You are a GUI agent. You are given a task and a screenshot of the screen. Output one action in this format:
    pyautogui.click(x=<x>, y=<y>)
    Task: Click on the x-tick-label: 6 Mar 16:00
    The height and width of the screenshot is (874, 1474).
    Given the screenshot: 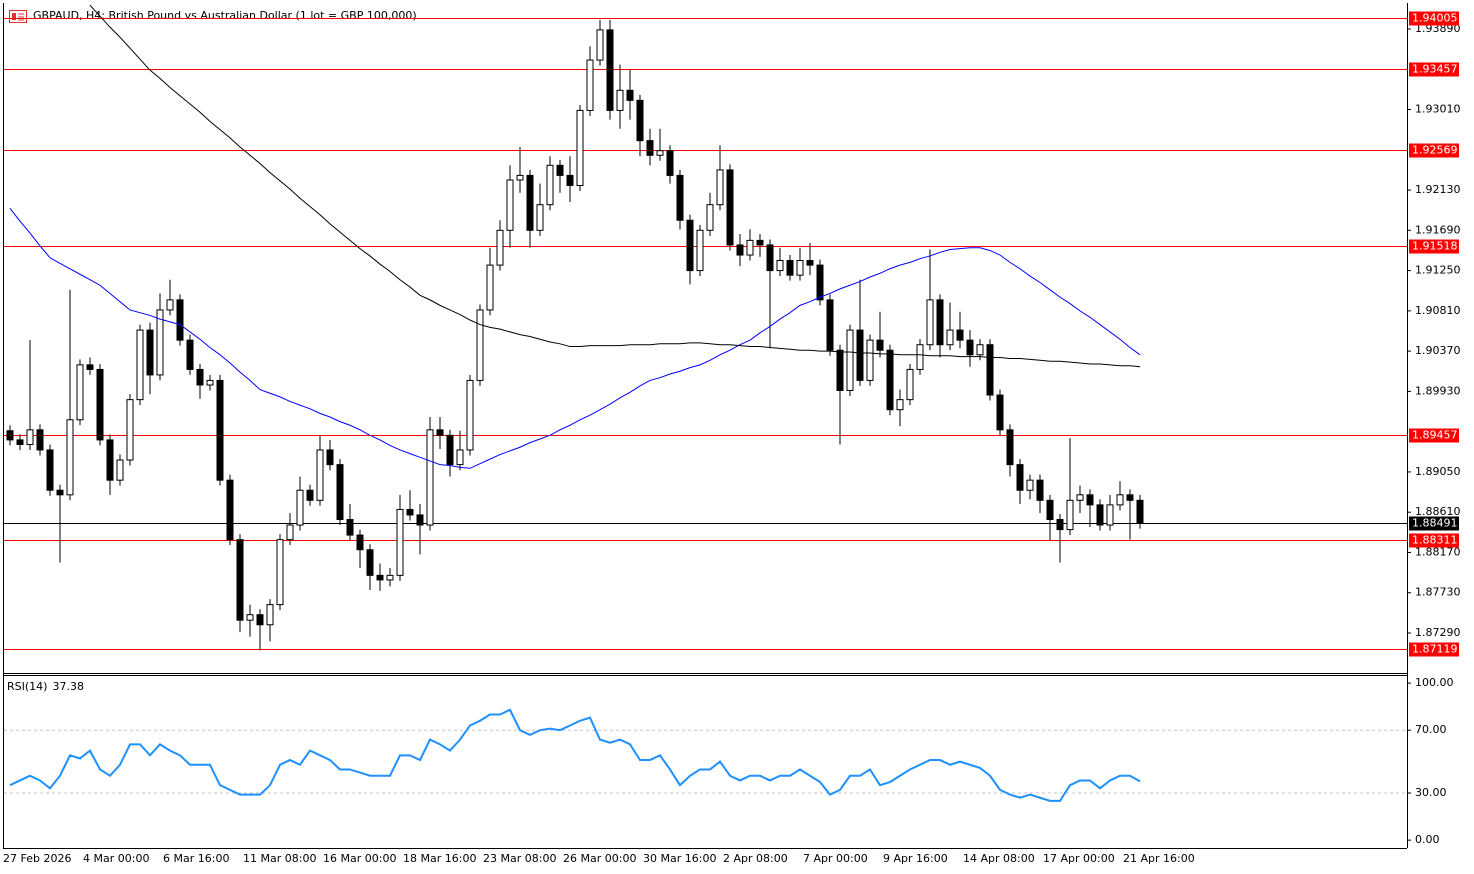 What is the action you would take?
    pyautogui.click(x=196, y=858)
    